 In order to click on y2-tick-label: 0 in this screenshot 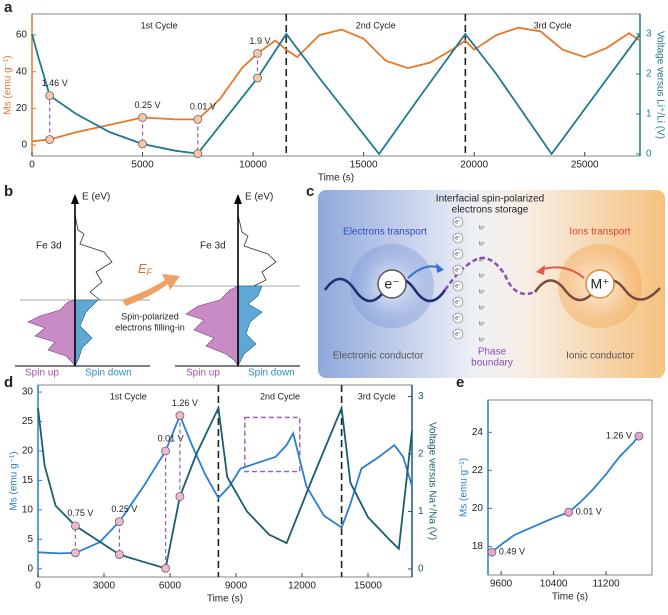, I will do `click(421, 569)`.